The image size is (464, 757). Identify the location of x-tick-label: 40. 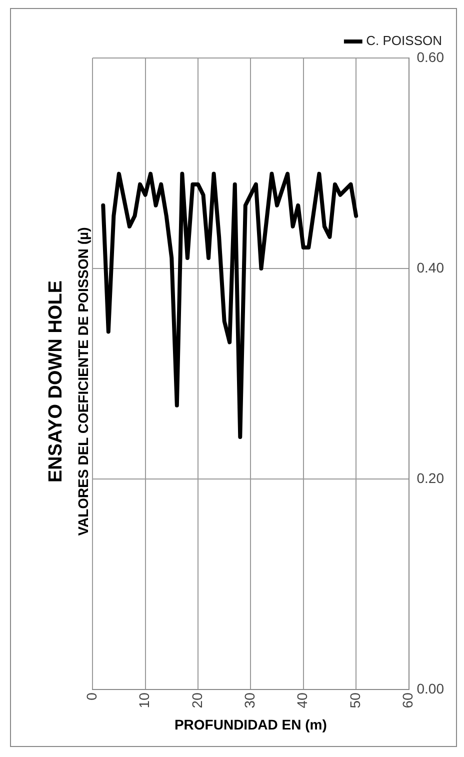
(302, 700).